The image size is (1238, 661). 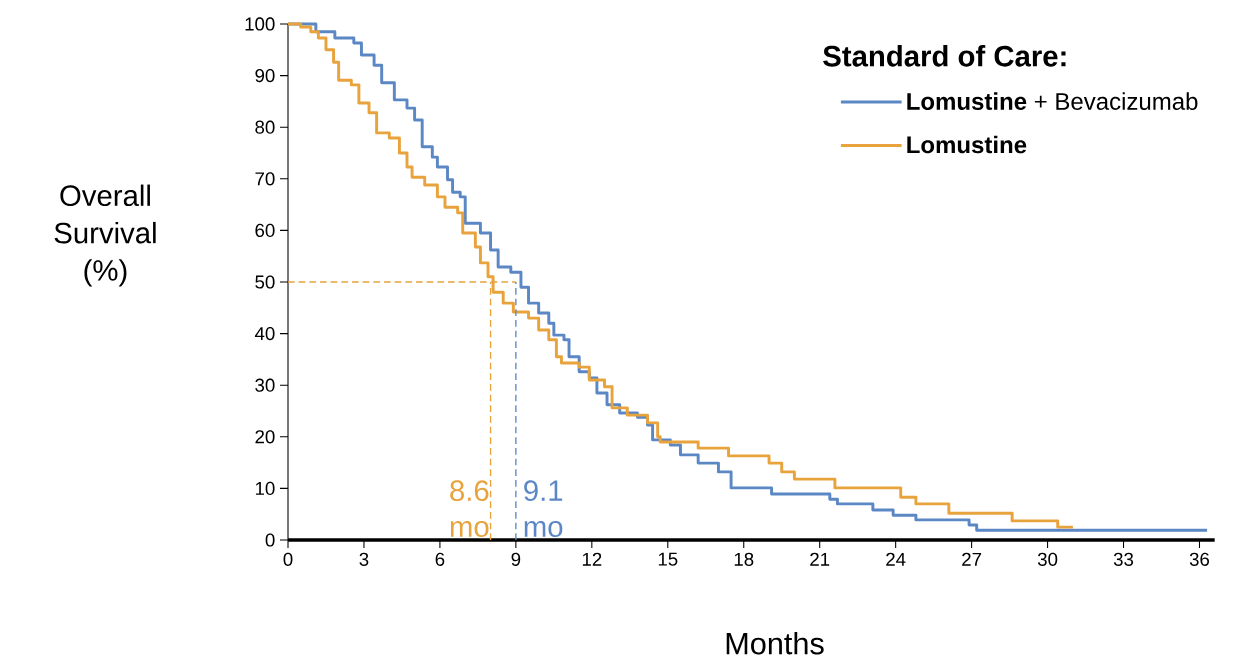 What do you see at coordinates (265, 437) in the screenshot?
I see `y-tick-label: 20` at bounding box center [265, 437].